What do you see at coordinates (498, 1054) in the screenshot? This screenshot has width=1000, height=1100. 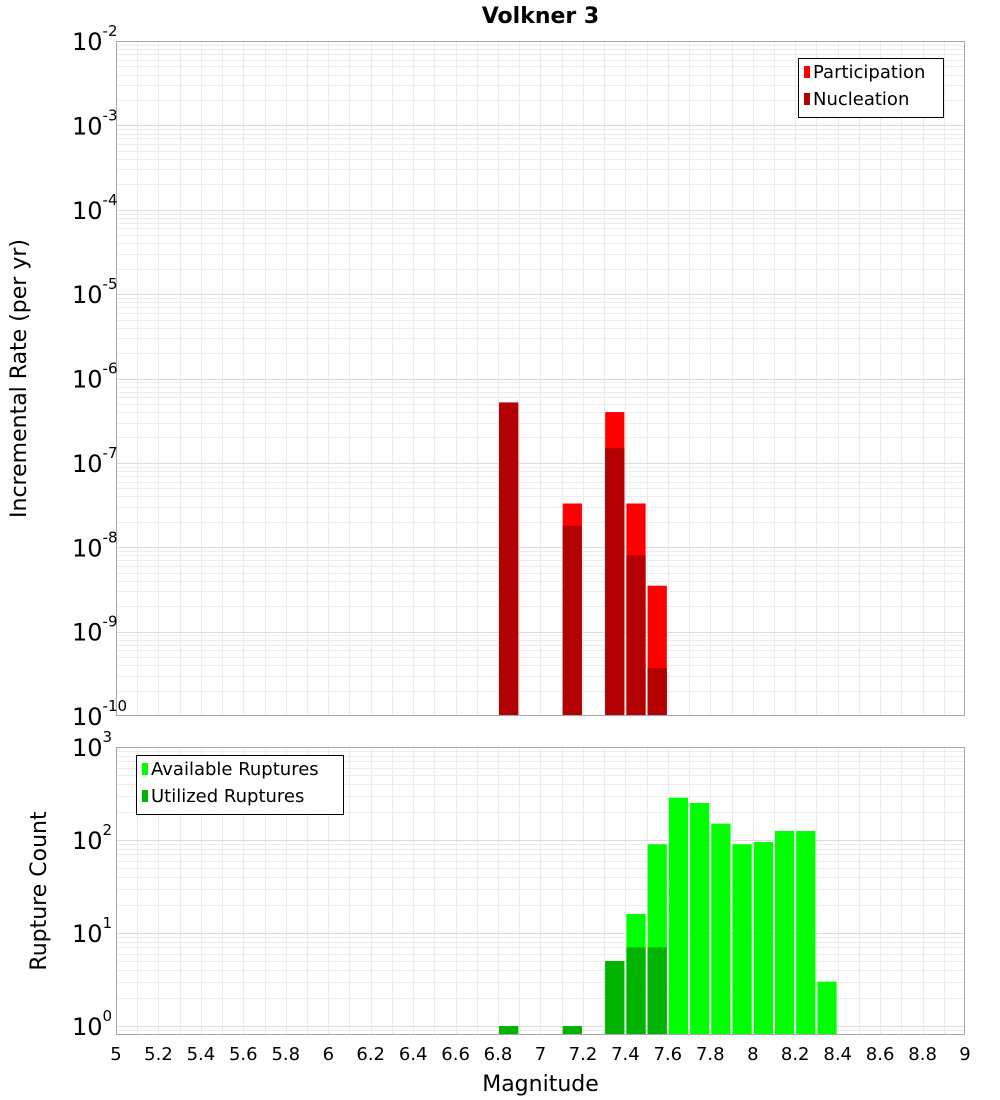 I see `x-tick-label: 6.8` at bounding box center [498, 1054].